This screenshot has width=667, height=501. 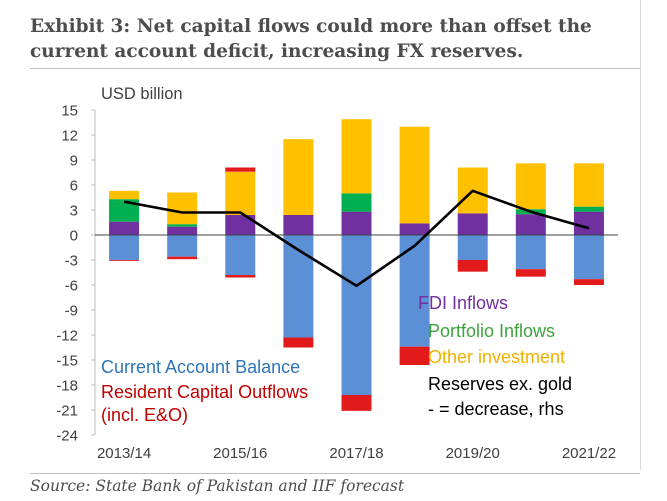 I want to click on legend-other-investment: Other investment, so click(x=496, y=357).